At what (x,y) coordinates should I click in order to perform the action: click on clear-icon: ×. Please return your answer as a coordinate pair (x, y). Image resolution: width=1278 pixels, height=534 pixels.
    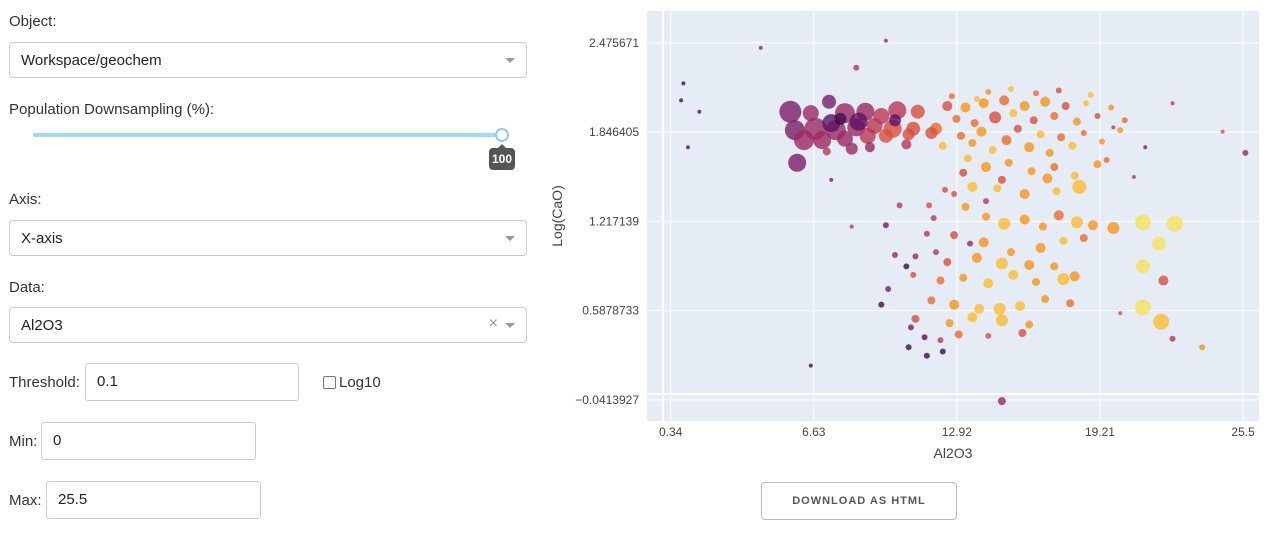
    Looking at the image, I should click on (493, 323).